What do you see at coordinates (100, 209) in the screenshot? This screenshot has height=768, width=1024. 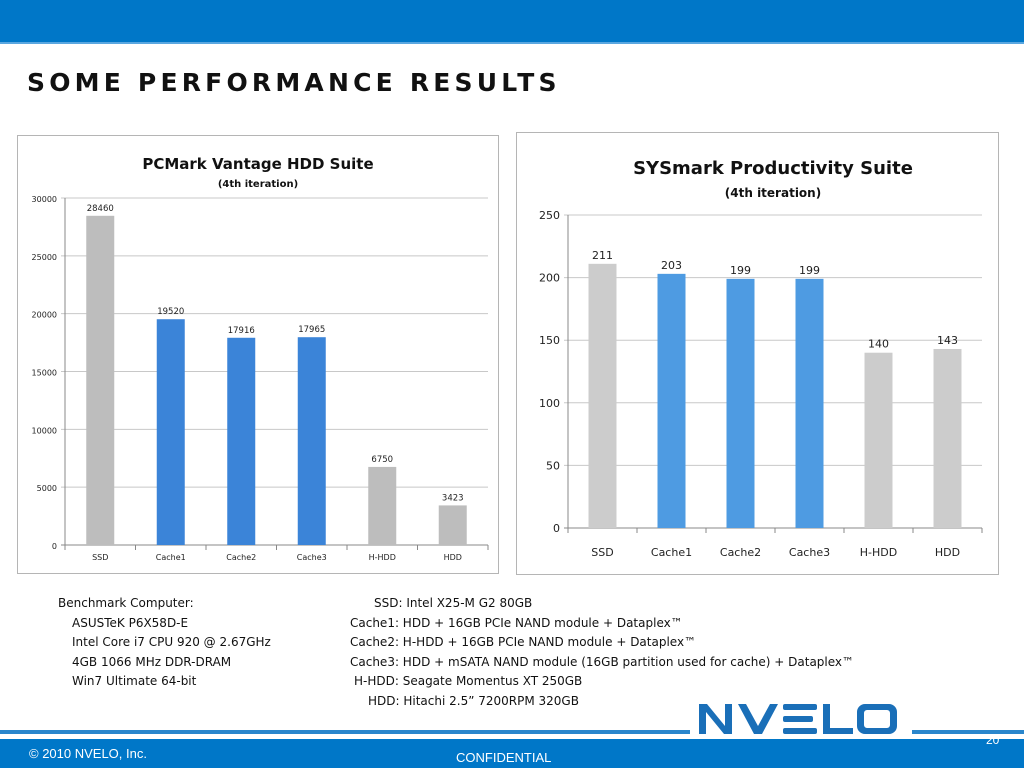 I see `data-label: 28460` at bounding box center [100, 209].